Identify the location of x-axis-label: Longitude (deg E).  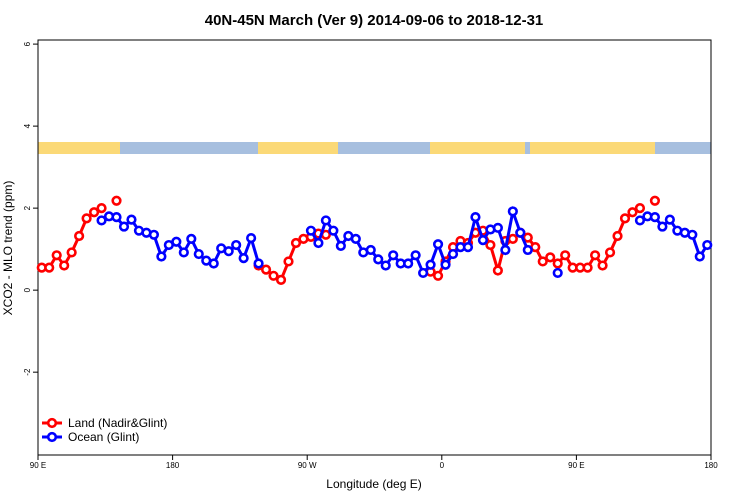
(373, 484).